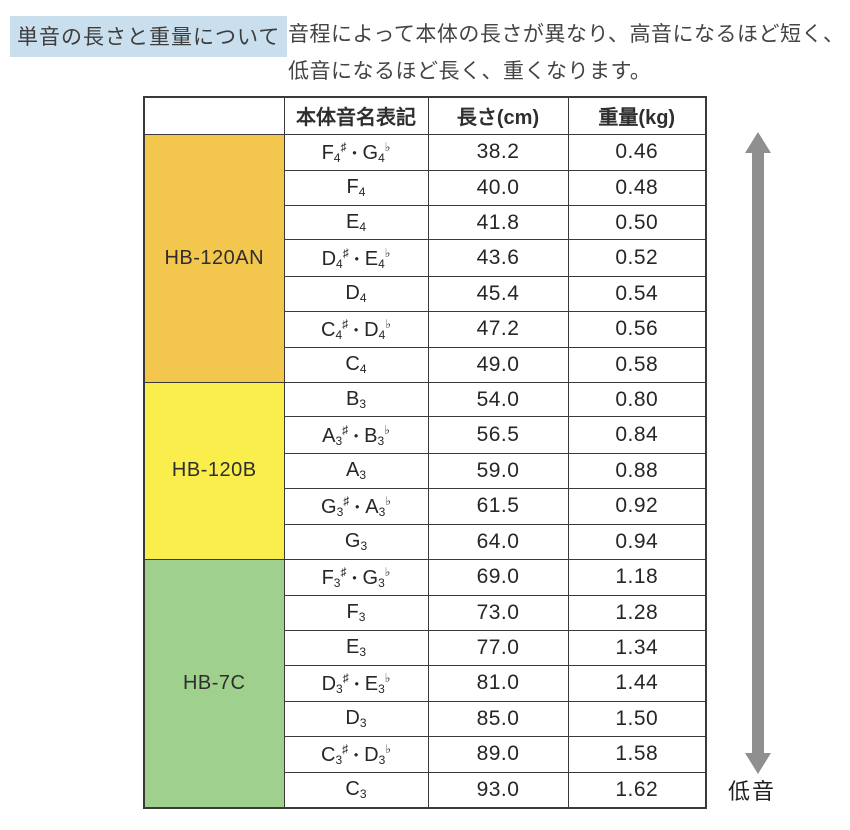 This screenshot has width=850, height=830. What do you see at coordinates (356, 364) in the screenshot?
I see `note-cell: C4` at bounding box center [356, 364].